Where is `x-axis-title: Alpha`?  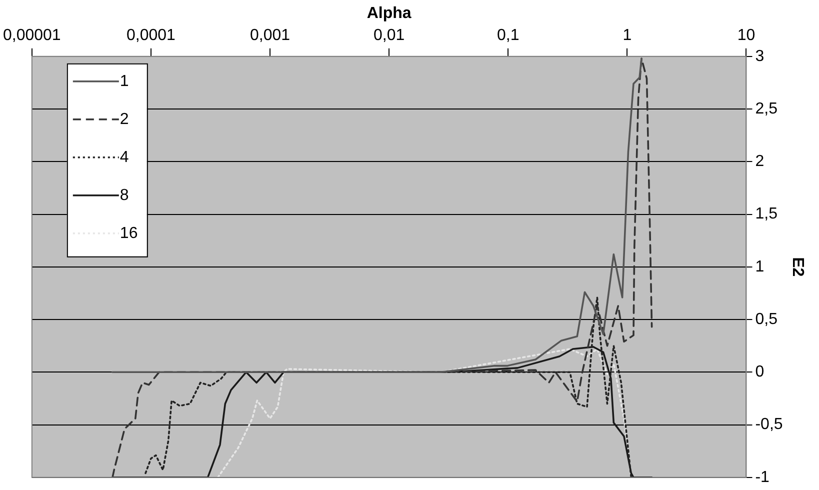 x-axis-title: Alpha is located at coordinates (389, 13).